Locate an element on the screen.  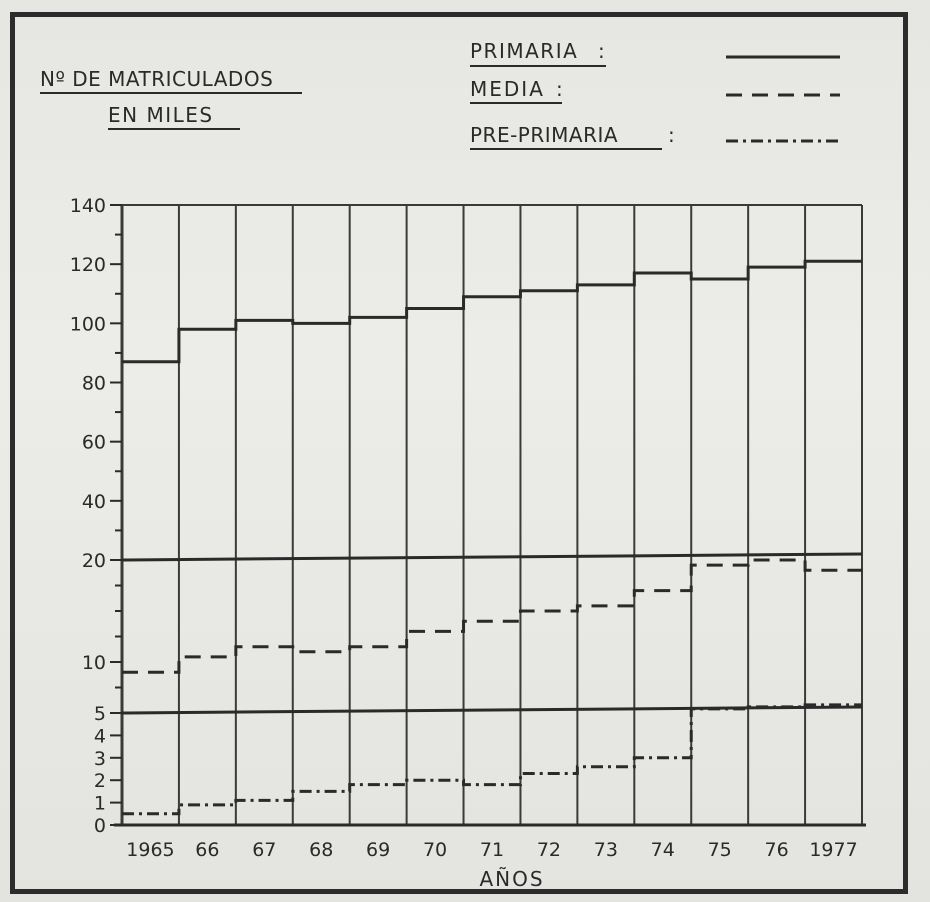
y-tick-label: 100 is located at coordinates (88, 324).